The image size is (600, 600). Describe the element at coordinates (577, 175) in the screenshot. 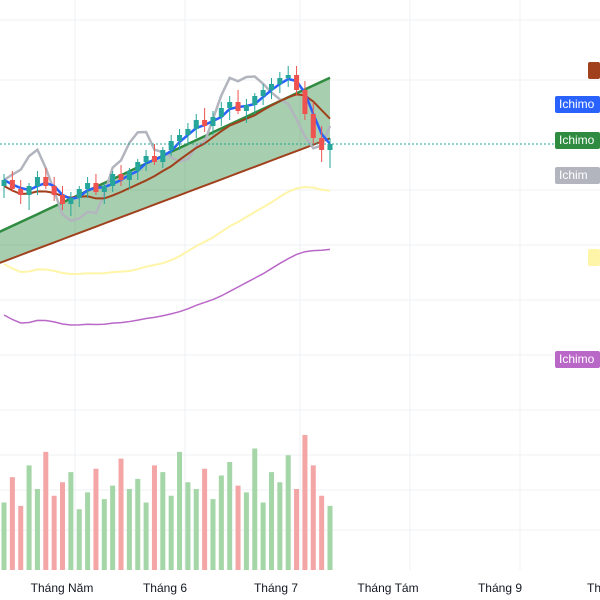

I see `legend-tag: Ichim` at that location.